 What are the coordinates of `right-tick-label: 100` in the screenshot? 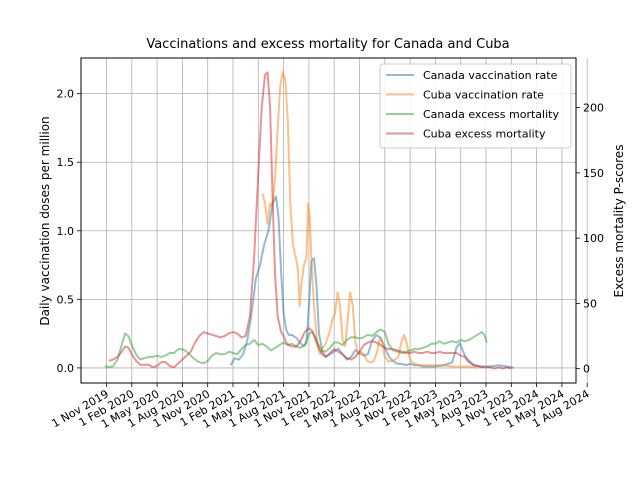 It's located at (593, 238).